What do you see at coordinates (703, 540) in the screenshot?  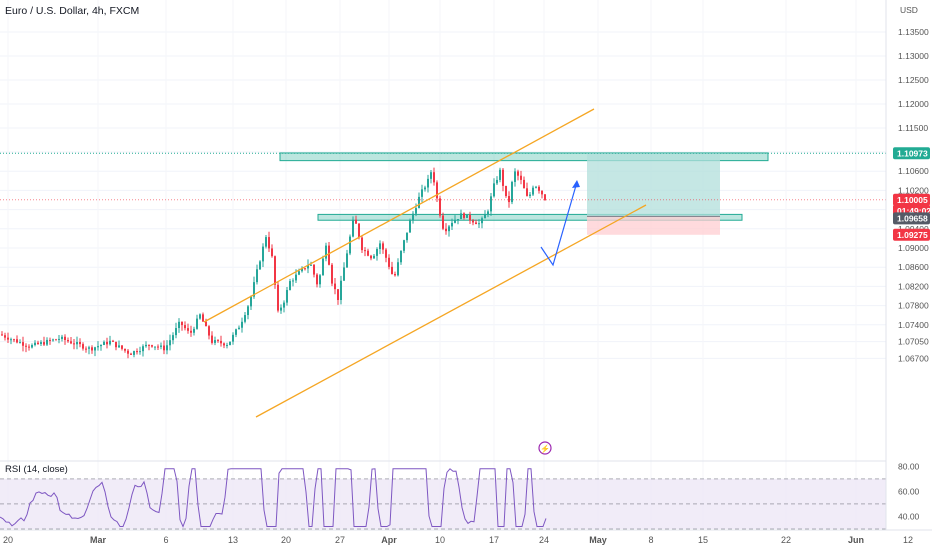 I see `time-tick-label: 15` at bounding box center [703, 540].